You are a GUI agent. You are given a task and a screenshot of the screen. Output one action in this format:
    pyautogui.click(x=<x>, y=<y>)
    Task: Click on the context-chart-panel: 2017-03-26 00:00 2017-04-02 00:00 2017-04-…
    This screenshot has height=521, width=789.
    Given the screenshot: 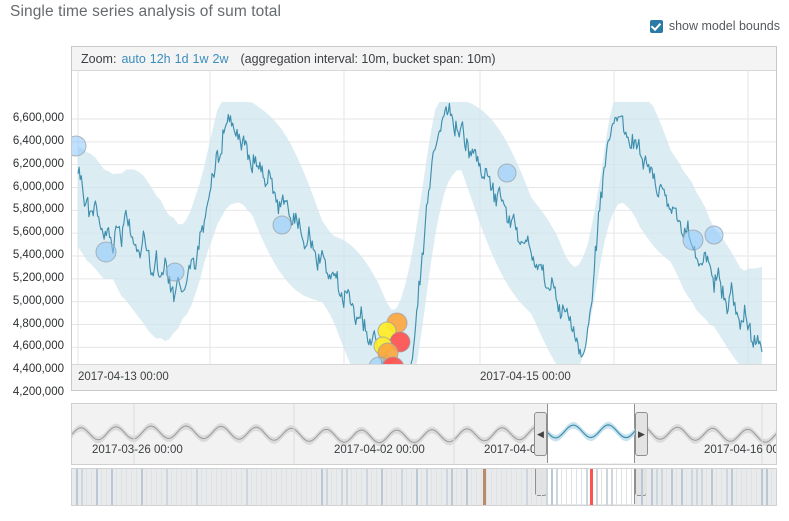 What is the action you would take?
    pyautogui.click(x=424, y=434)
    